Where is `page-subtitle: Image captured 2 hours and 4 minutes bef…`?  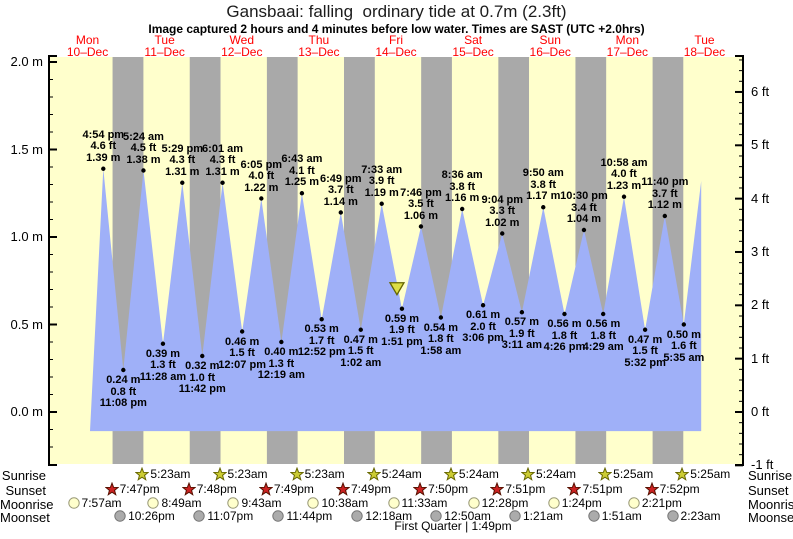
page-subtitle: Image captured 2 hours and 4 minutes bef… is located at coordinates (396, 29).